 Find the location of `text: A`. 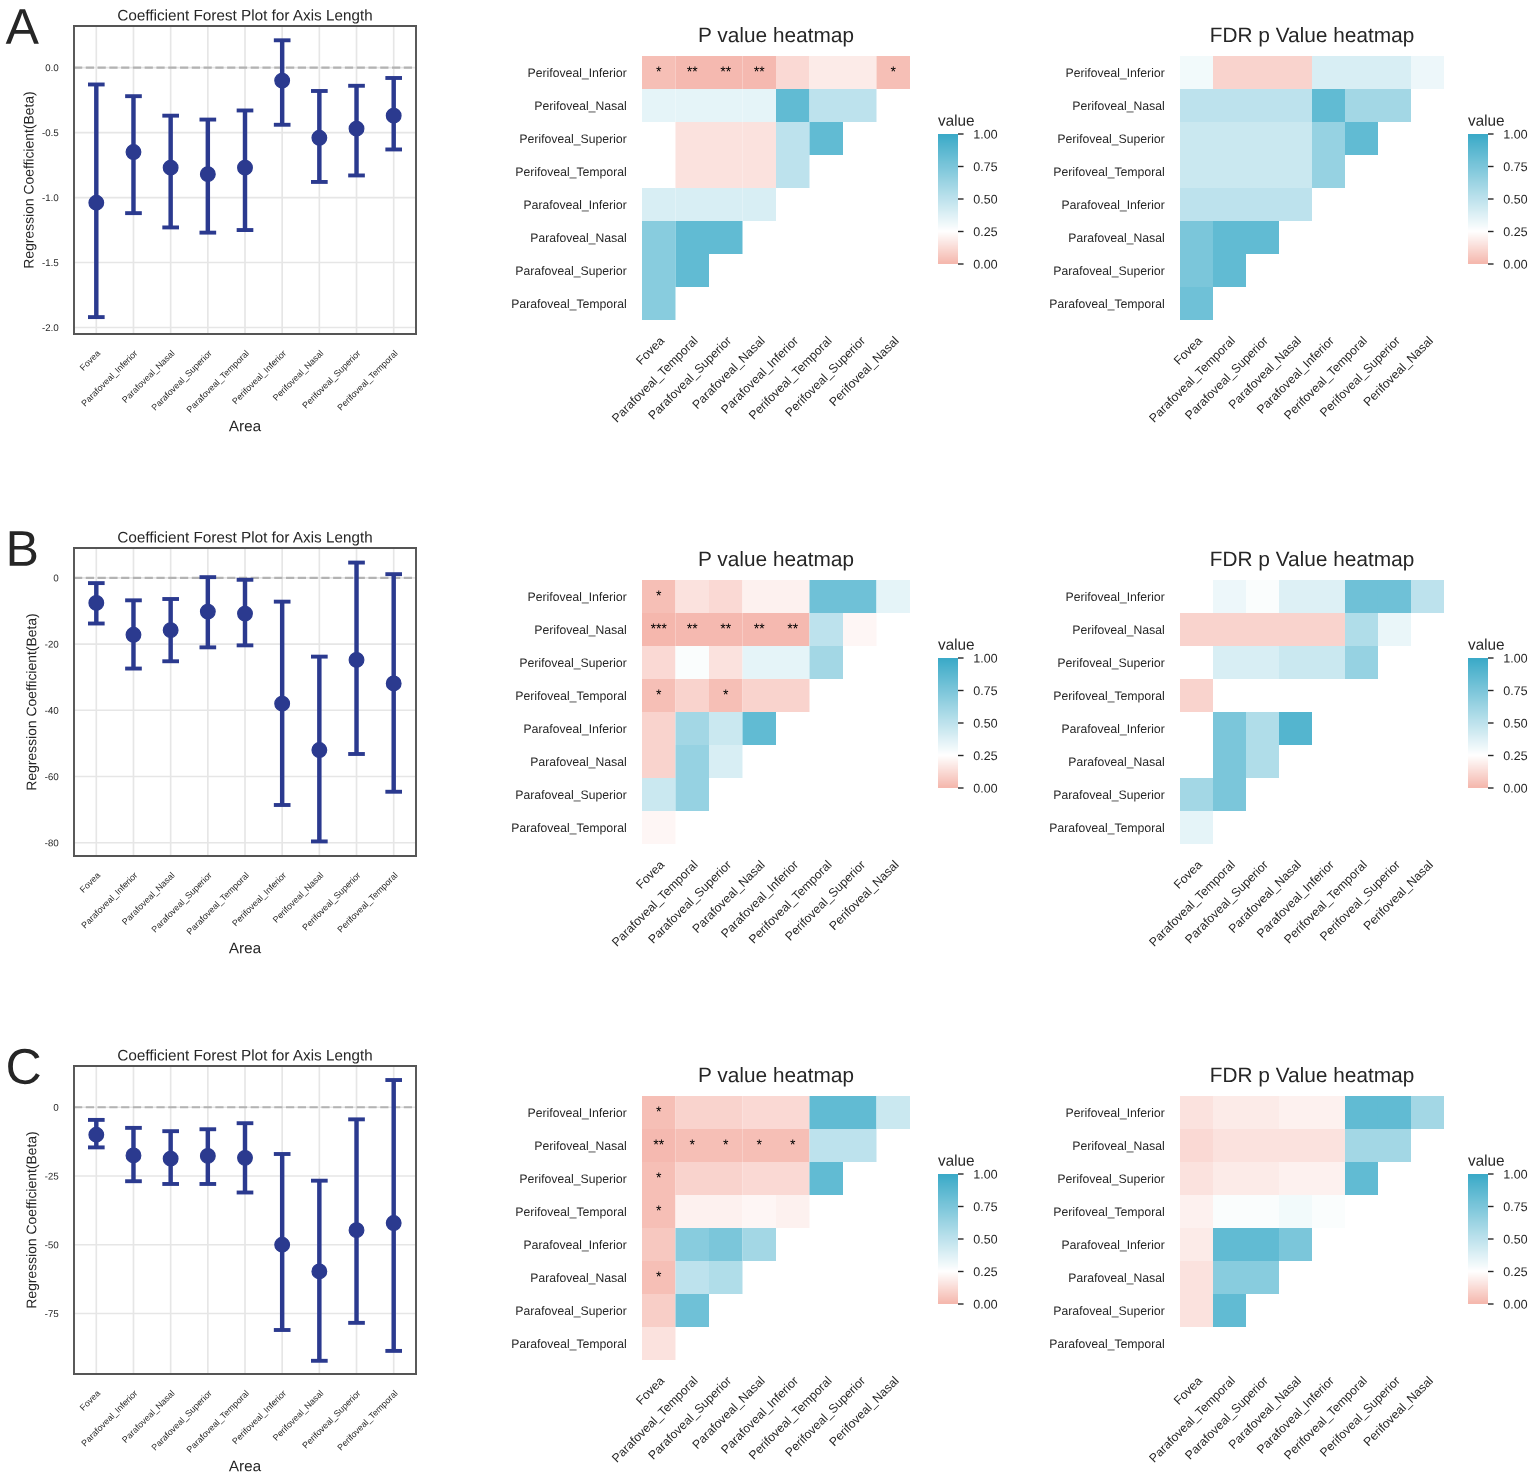

text: A is located at coordinates (22, 26).